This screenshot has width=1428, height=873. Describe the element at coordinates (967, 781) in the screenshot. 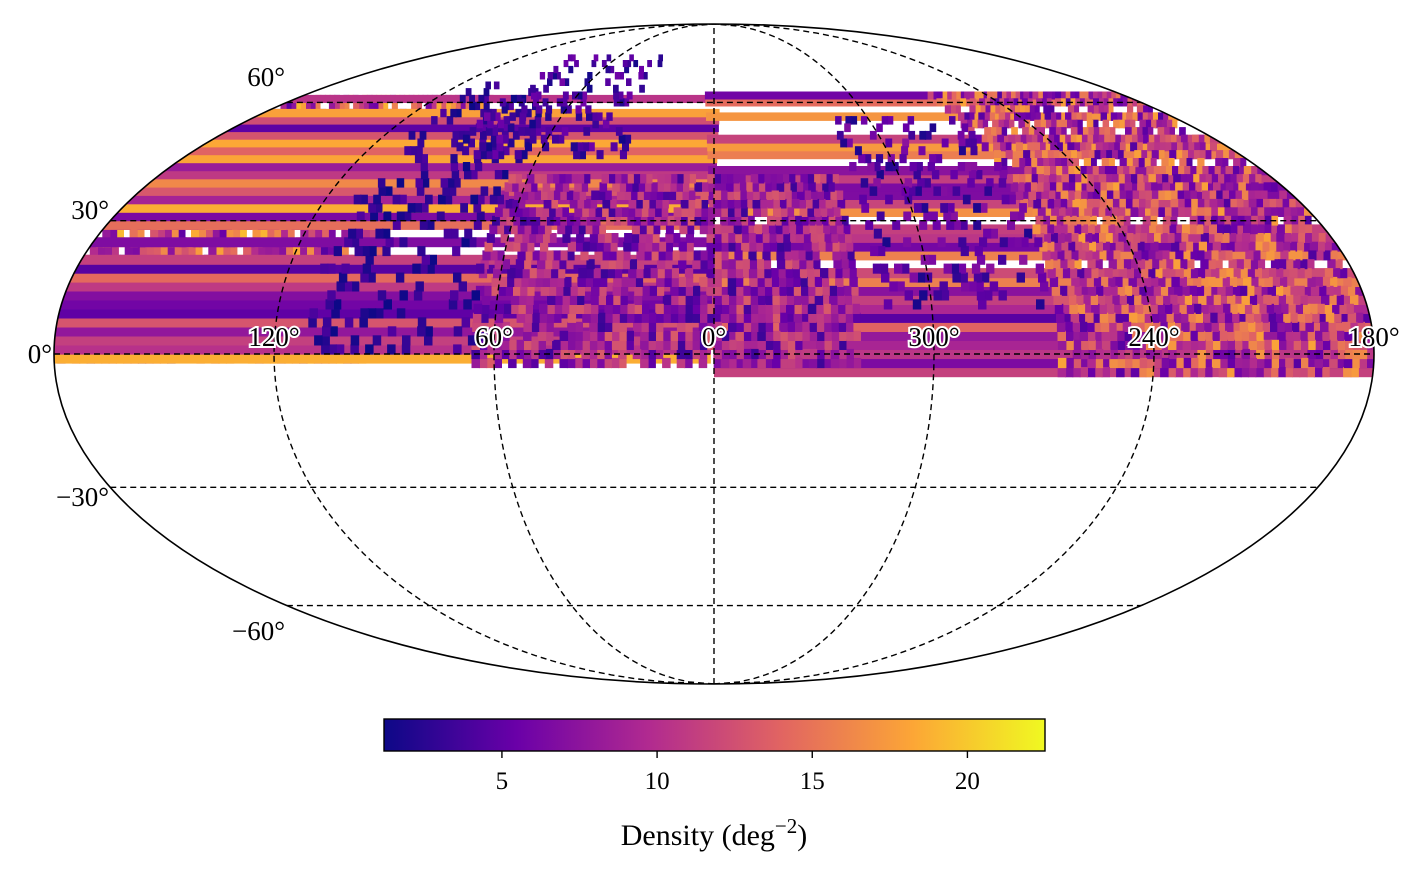

I see `colorbar-tick-label: 20` at that location.